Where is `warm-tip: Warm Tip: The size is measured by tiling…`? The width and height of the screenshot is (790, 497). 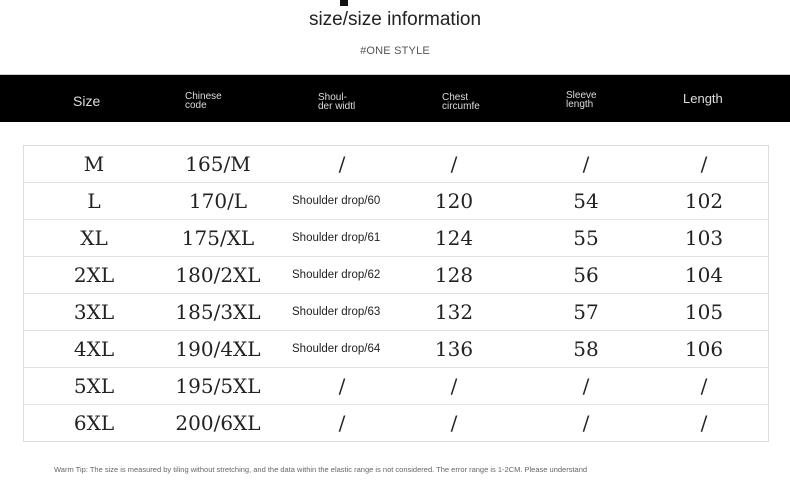
warm-tip: Warm Tip: The size is measured by tiling… is located at coordinates (321, 469).